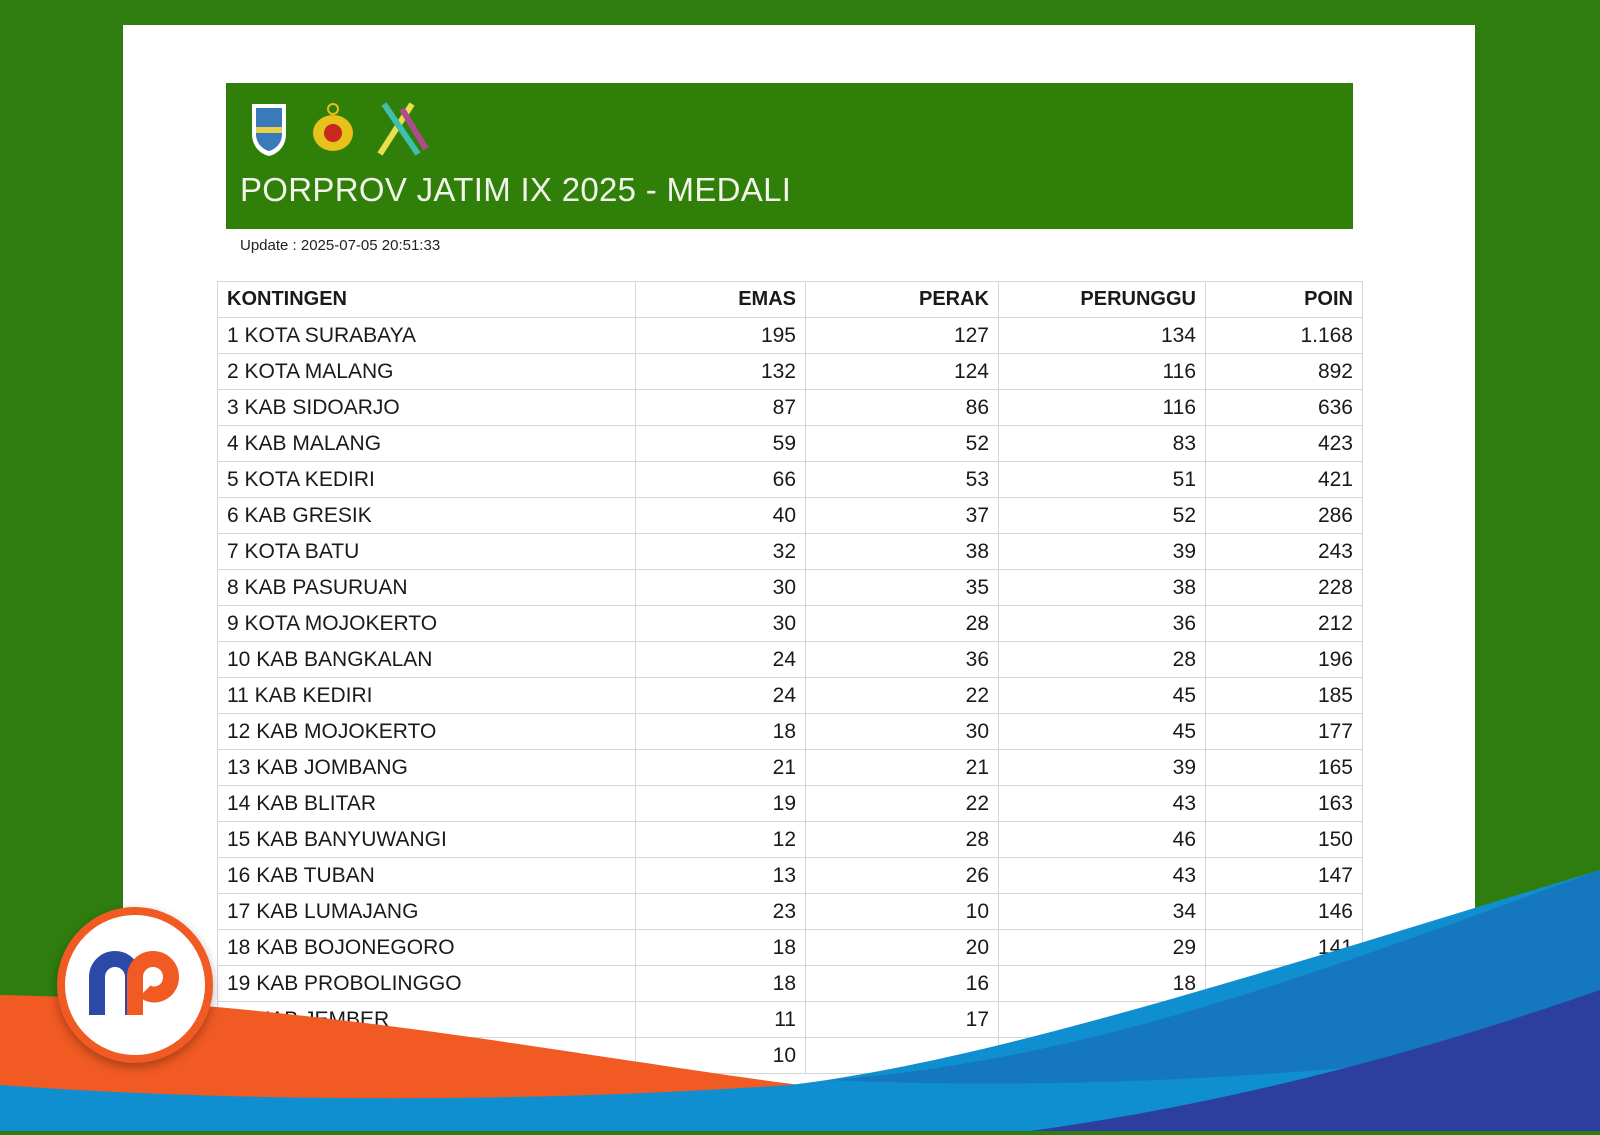 This screenshot has width=1600, height=1135. I want to click on table-row: 20 KAB JEMBER 11 17, so click(790, 1019).